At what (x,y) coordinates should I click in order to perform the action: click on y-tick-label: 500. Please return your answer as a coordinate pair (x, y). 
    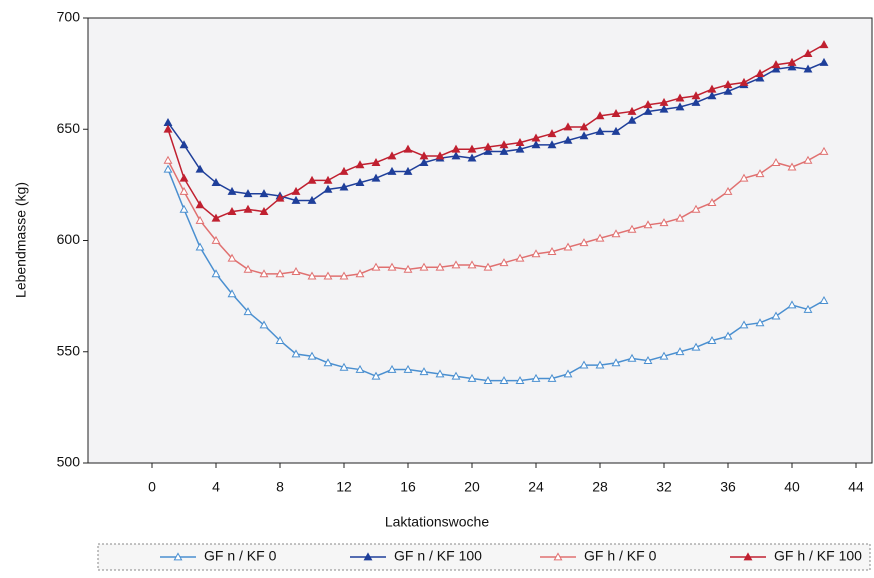
    Looking at the image, I should click on (69, 462).